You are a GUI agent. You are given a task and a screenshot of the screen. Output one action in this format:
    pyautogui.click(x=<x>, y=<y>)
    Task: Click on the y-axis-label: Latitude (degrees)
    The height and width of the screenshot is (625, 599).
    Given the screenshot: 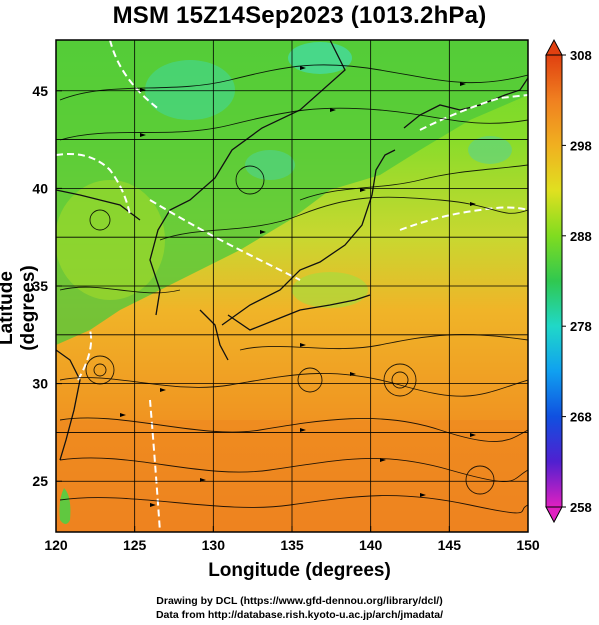 What is the action you would take?
    pyautogui.click(x=19, y=308)
    